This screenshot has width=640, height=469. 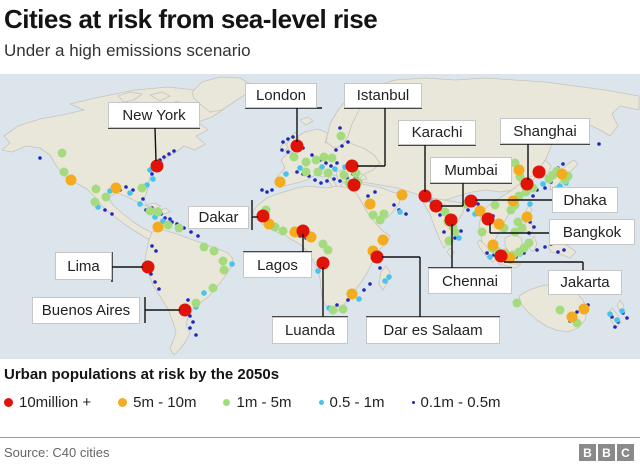 What do you see at coordinates (625, 452) in the screenshot?
I see `bbc-logo-block-3: C` at bounding box center [625, 452].